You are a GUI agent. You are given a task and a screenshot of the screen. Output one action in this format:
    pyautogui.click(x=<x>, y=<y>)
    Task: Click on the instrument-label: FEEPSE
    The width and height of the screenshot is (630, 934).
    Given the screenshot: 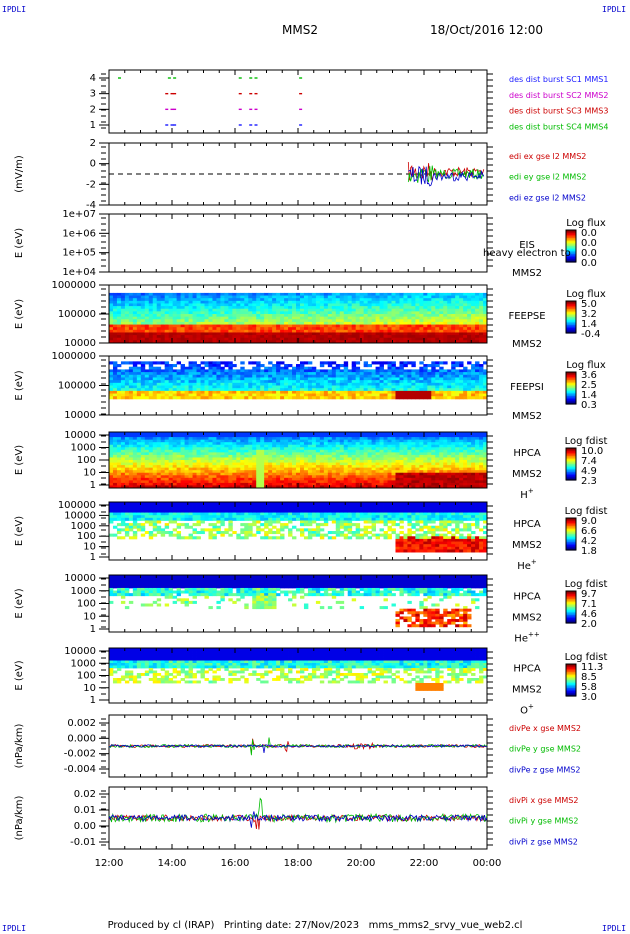 What is the action you would take?
    pyautogui.click(x=526, y=316)
    